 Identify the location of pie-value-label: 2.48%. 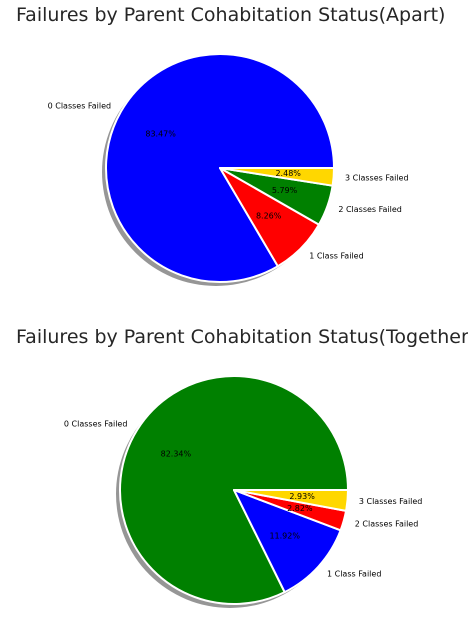
(288, 173).